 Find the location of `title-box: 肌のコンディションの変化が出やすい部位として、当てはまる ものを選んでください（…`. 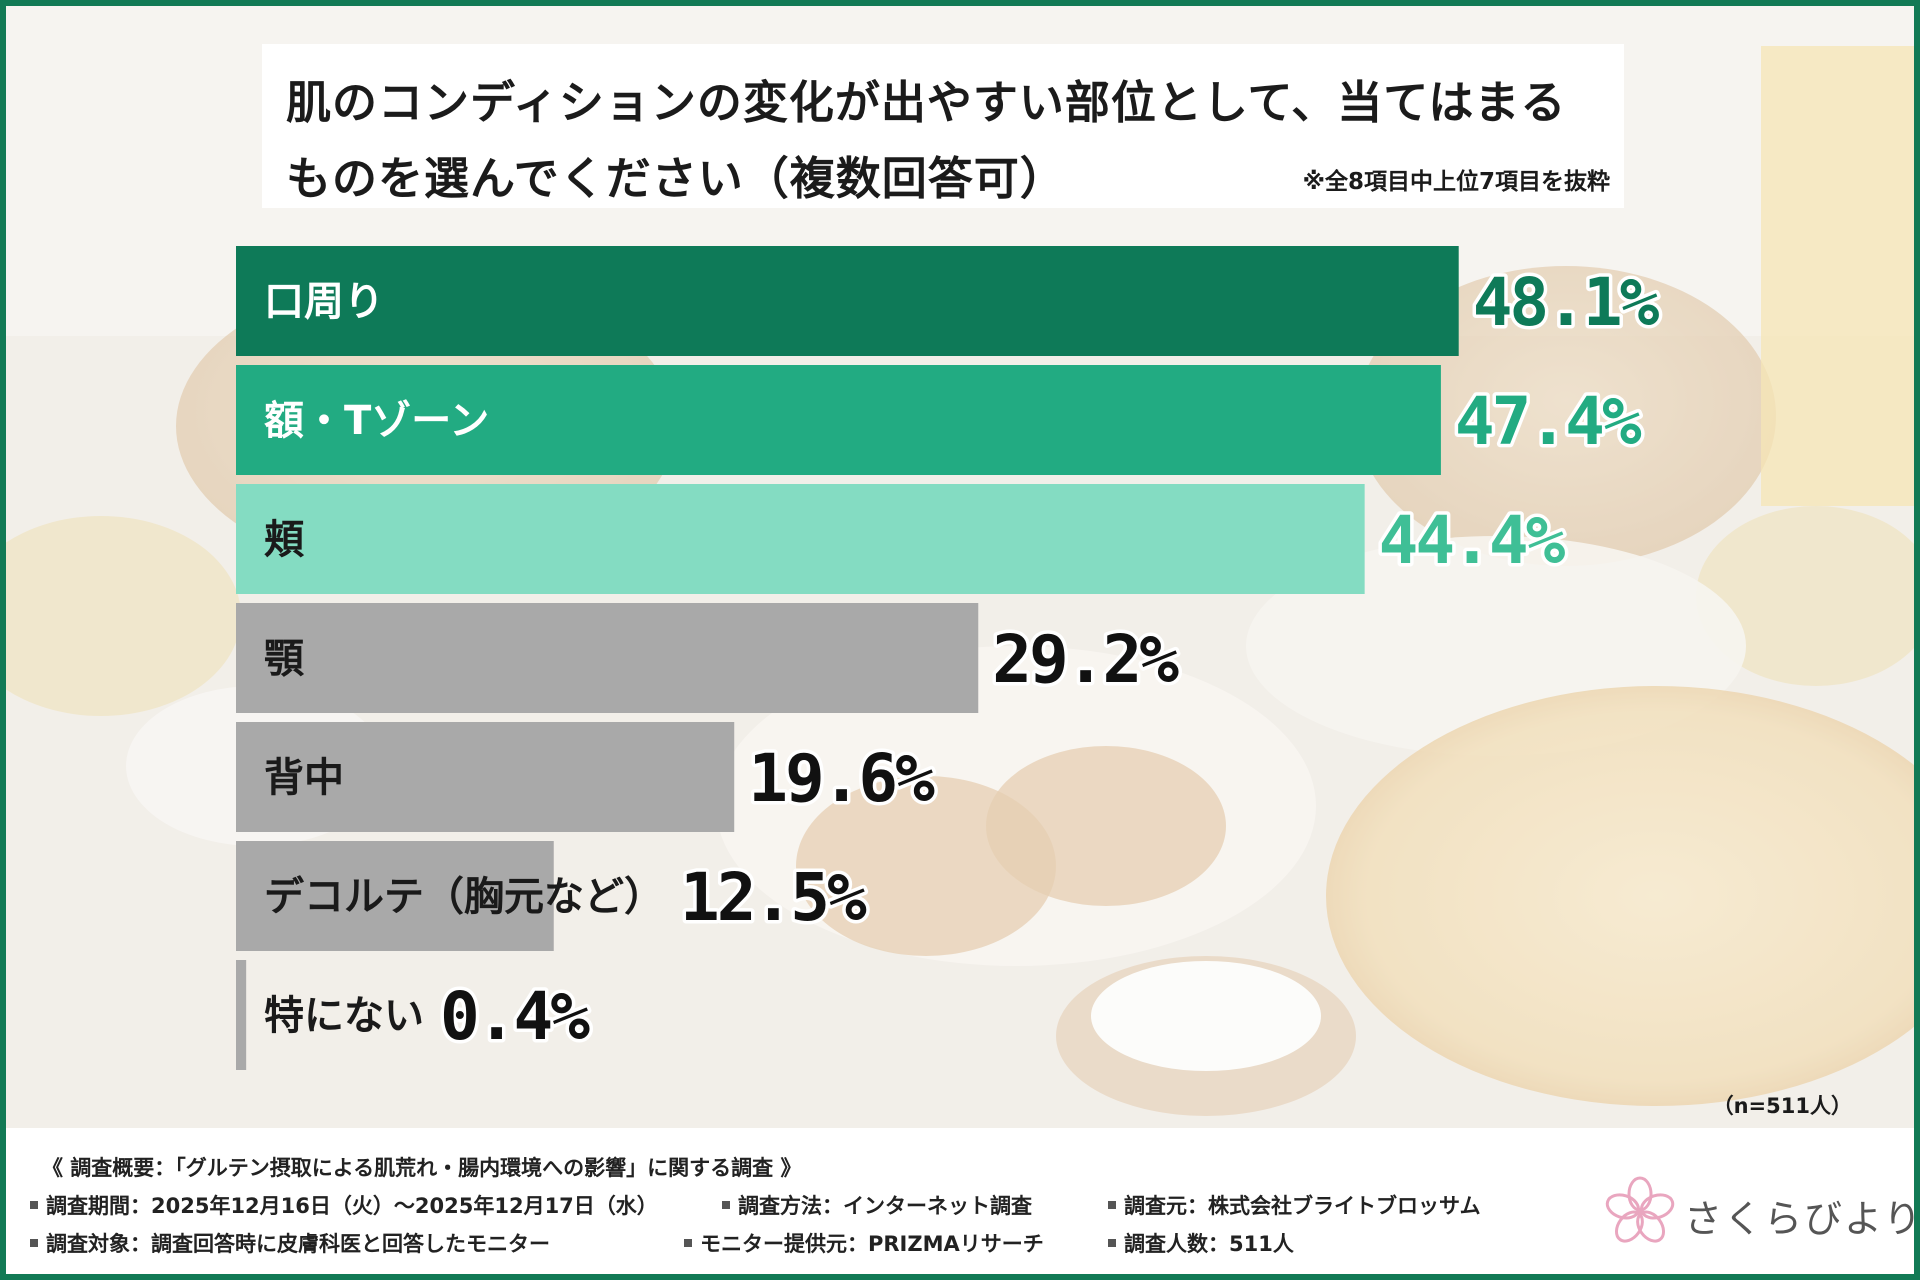

title-box: 肌のコンディションの変化が出やすい部位として、当てはまる ものを選んでください（… is located at coordinates (943, 126).